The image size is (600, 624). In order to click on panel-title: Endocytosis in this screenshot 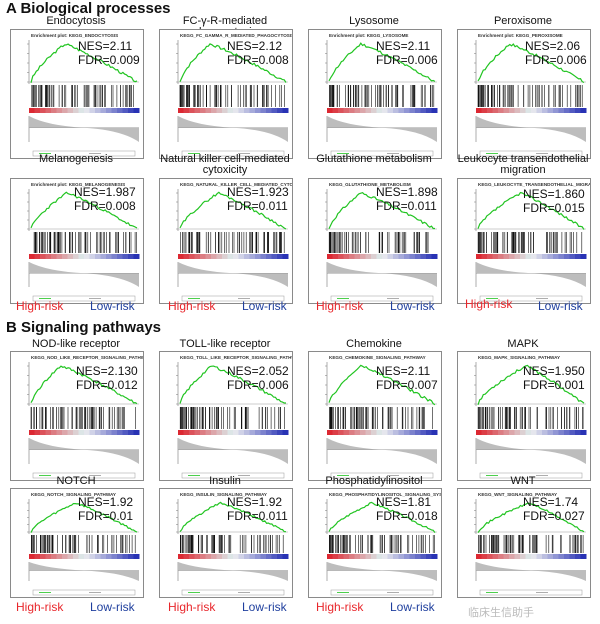, I will do `click(76, 21)`.